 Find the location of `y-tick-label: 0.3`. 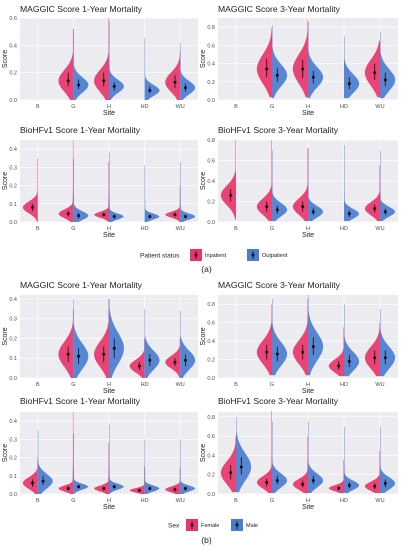

y-tick-label: 0.3 is located at coordinates (13, 320).